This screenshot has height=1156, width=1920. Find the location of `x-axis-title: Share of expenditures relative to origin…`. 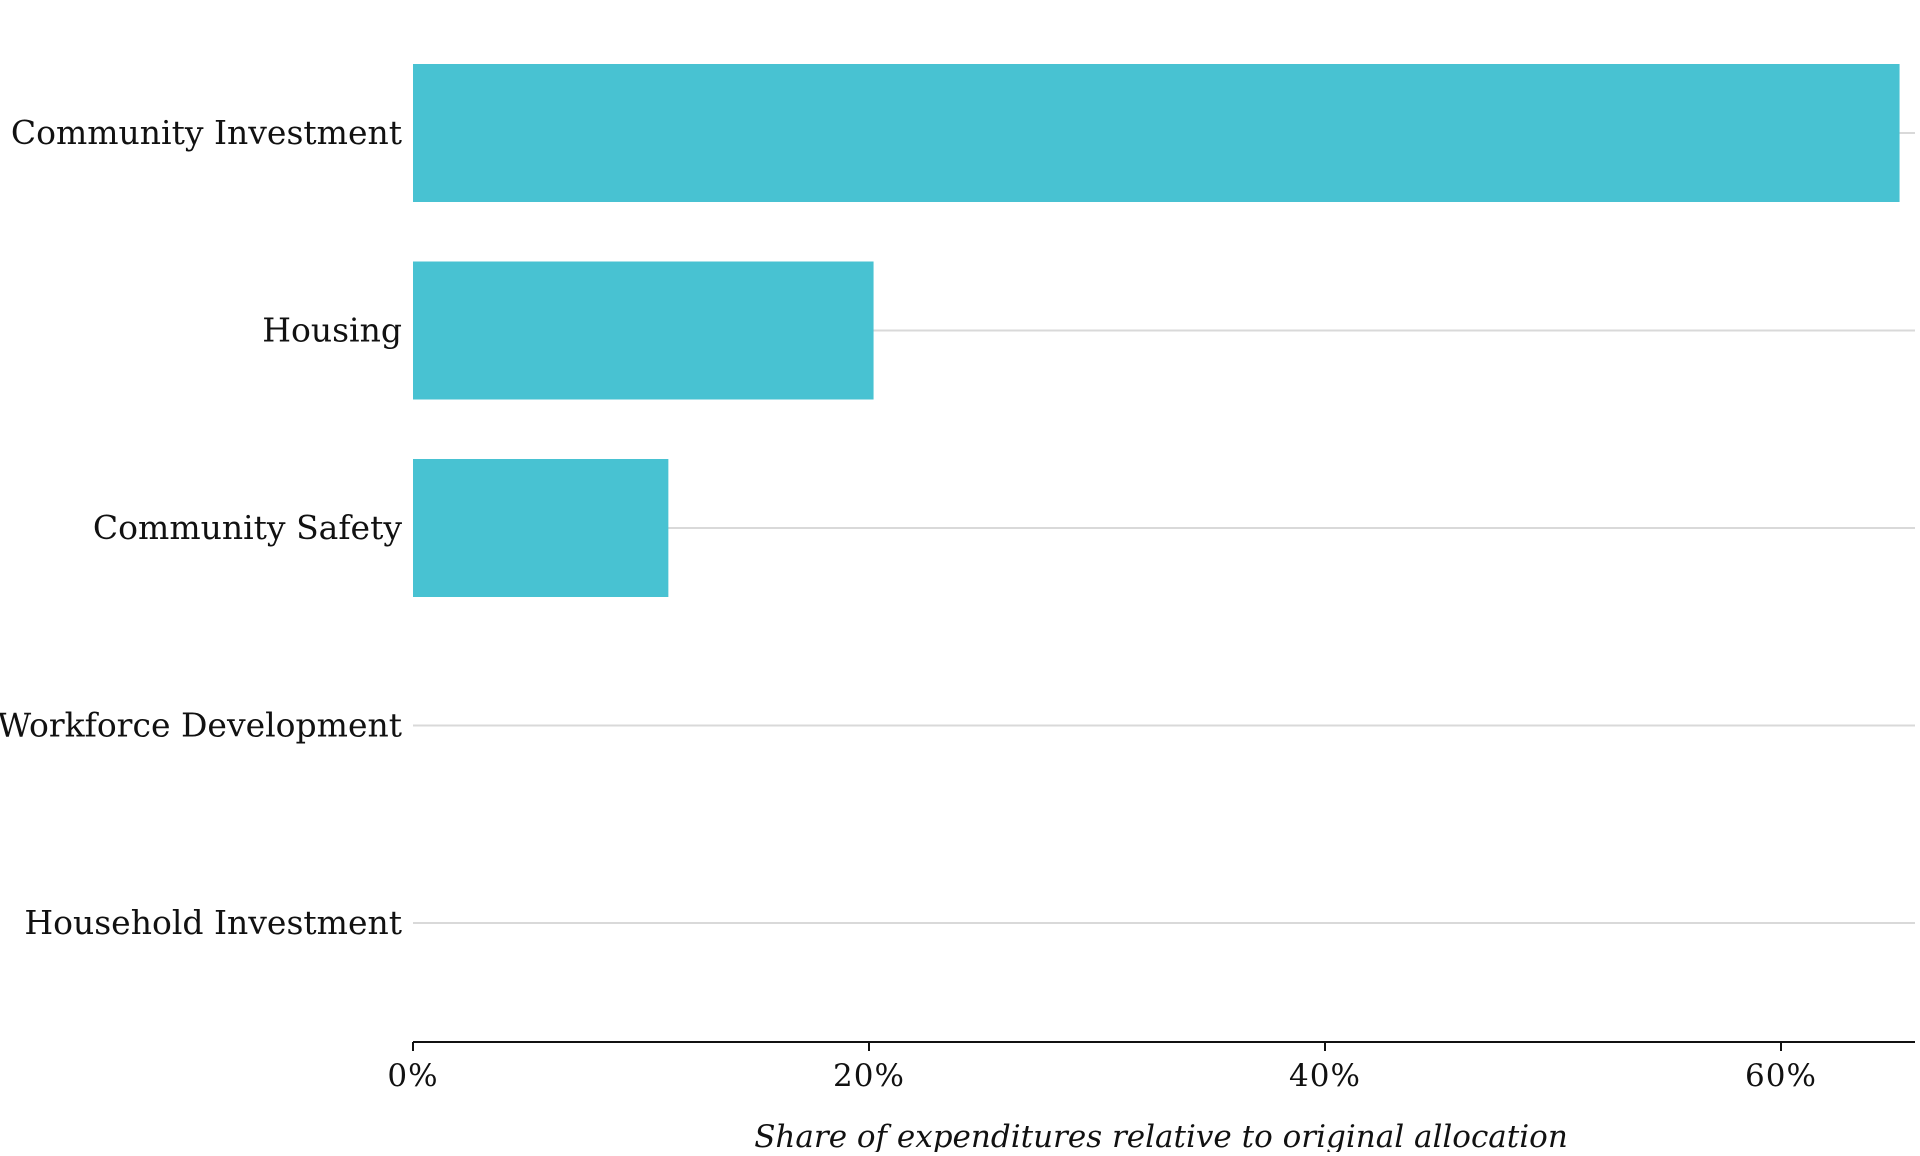

x-axis-title: Share of expenditures relative to origin… is located at coordinates (1161, 1135).